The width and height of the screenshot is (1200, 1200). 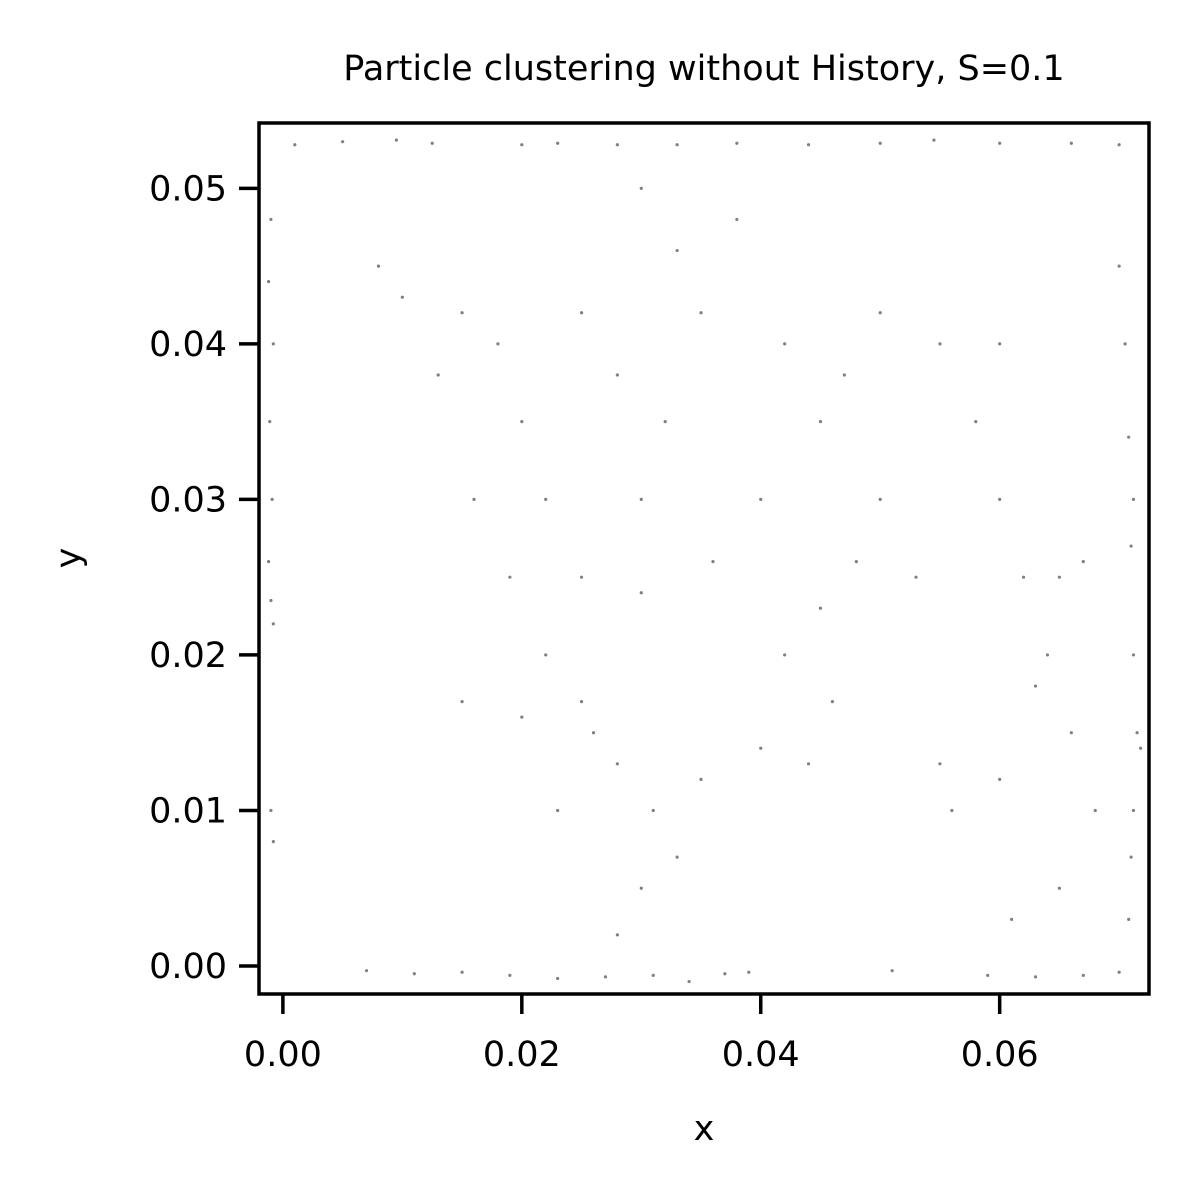 I want to click on y-tick-label: 0.00, so click(x=188, y=967).